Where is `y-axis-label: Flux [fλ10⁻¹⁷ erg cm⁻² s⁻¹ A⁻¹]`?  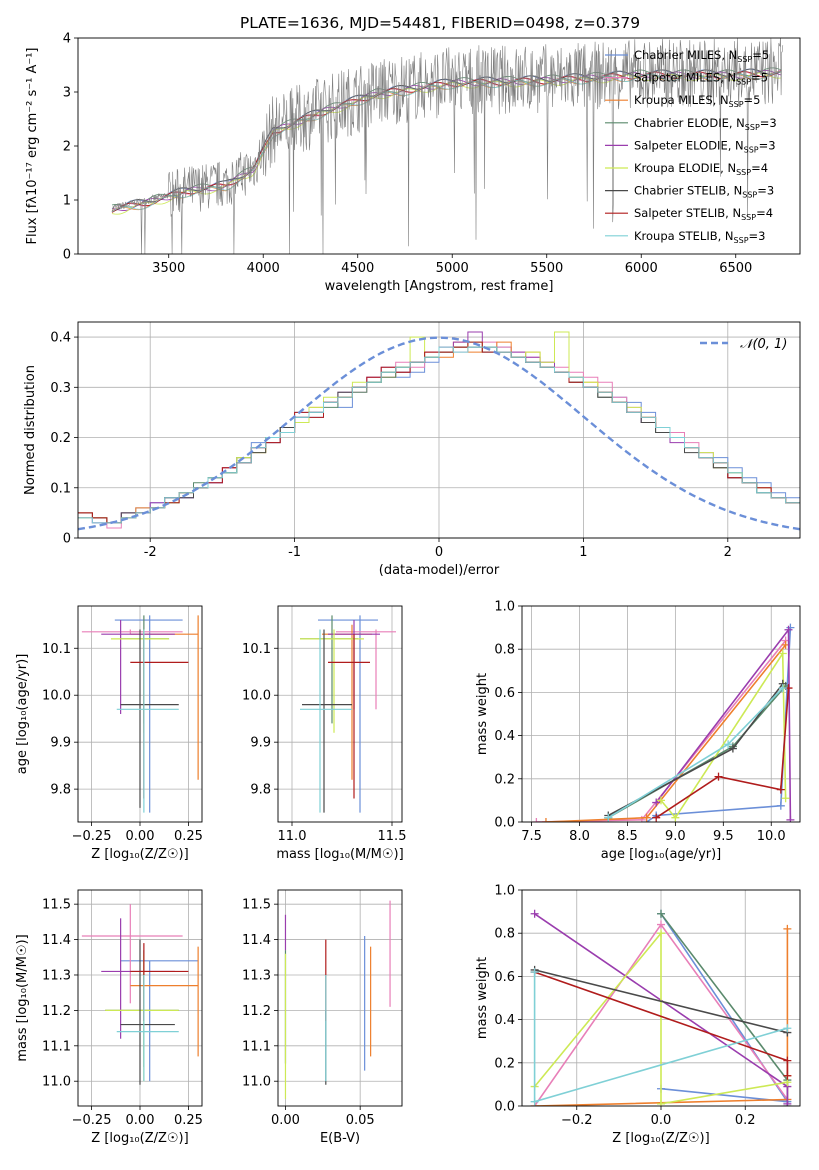 y-axis-label: Flux [fλ10⁻¹⁷ erg cm⁻² s⁻¹ A⁻¹] is located at coordinates (32, 146).